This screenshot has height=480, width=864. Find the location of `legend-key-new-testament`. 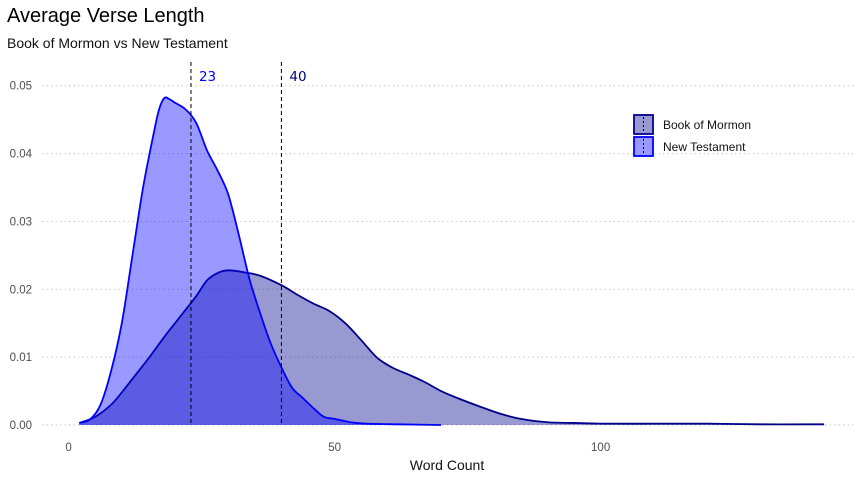

legend-key-new-testament is located at coordinates (643, 146).